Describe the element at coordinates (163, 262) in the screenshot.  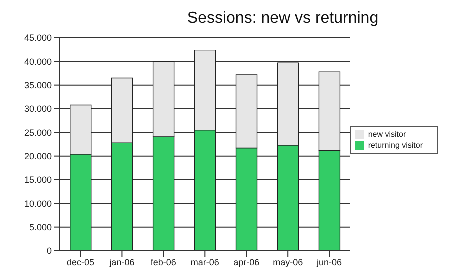
I see `x-tick-label: feb-06` at that location.